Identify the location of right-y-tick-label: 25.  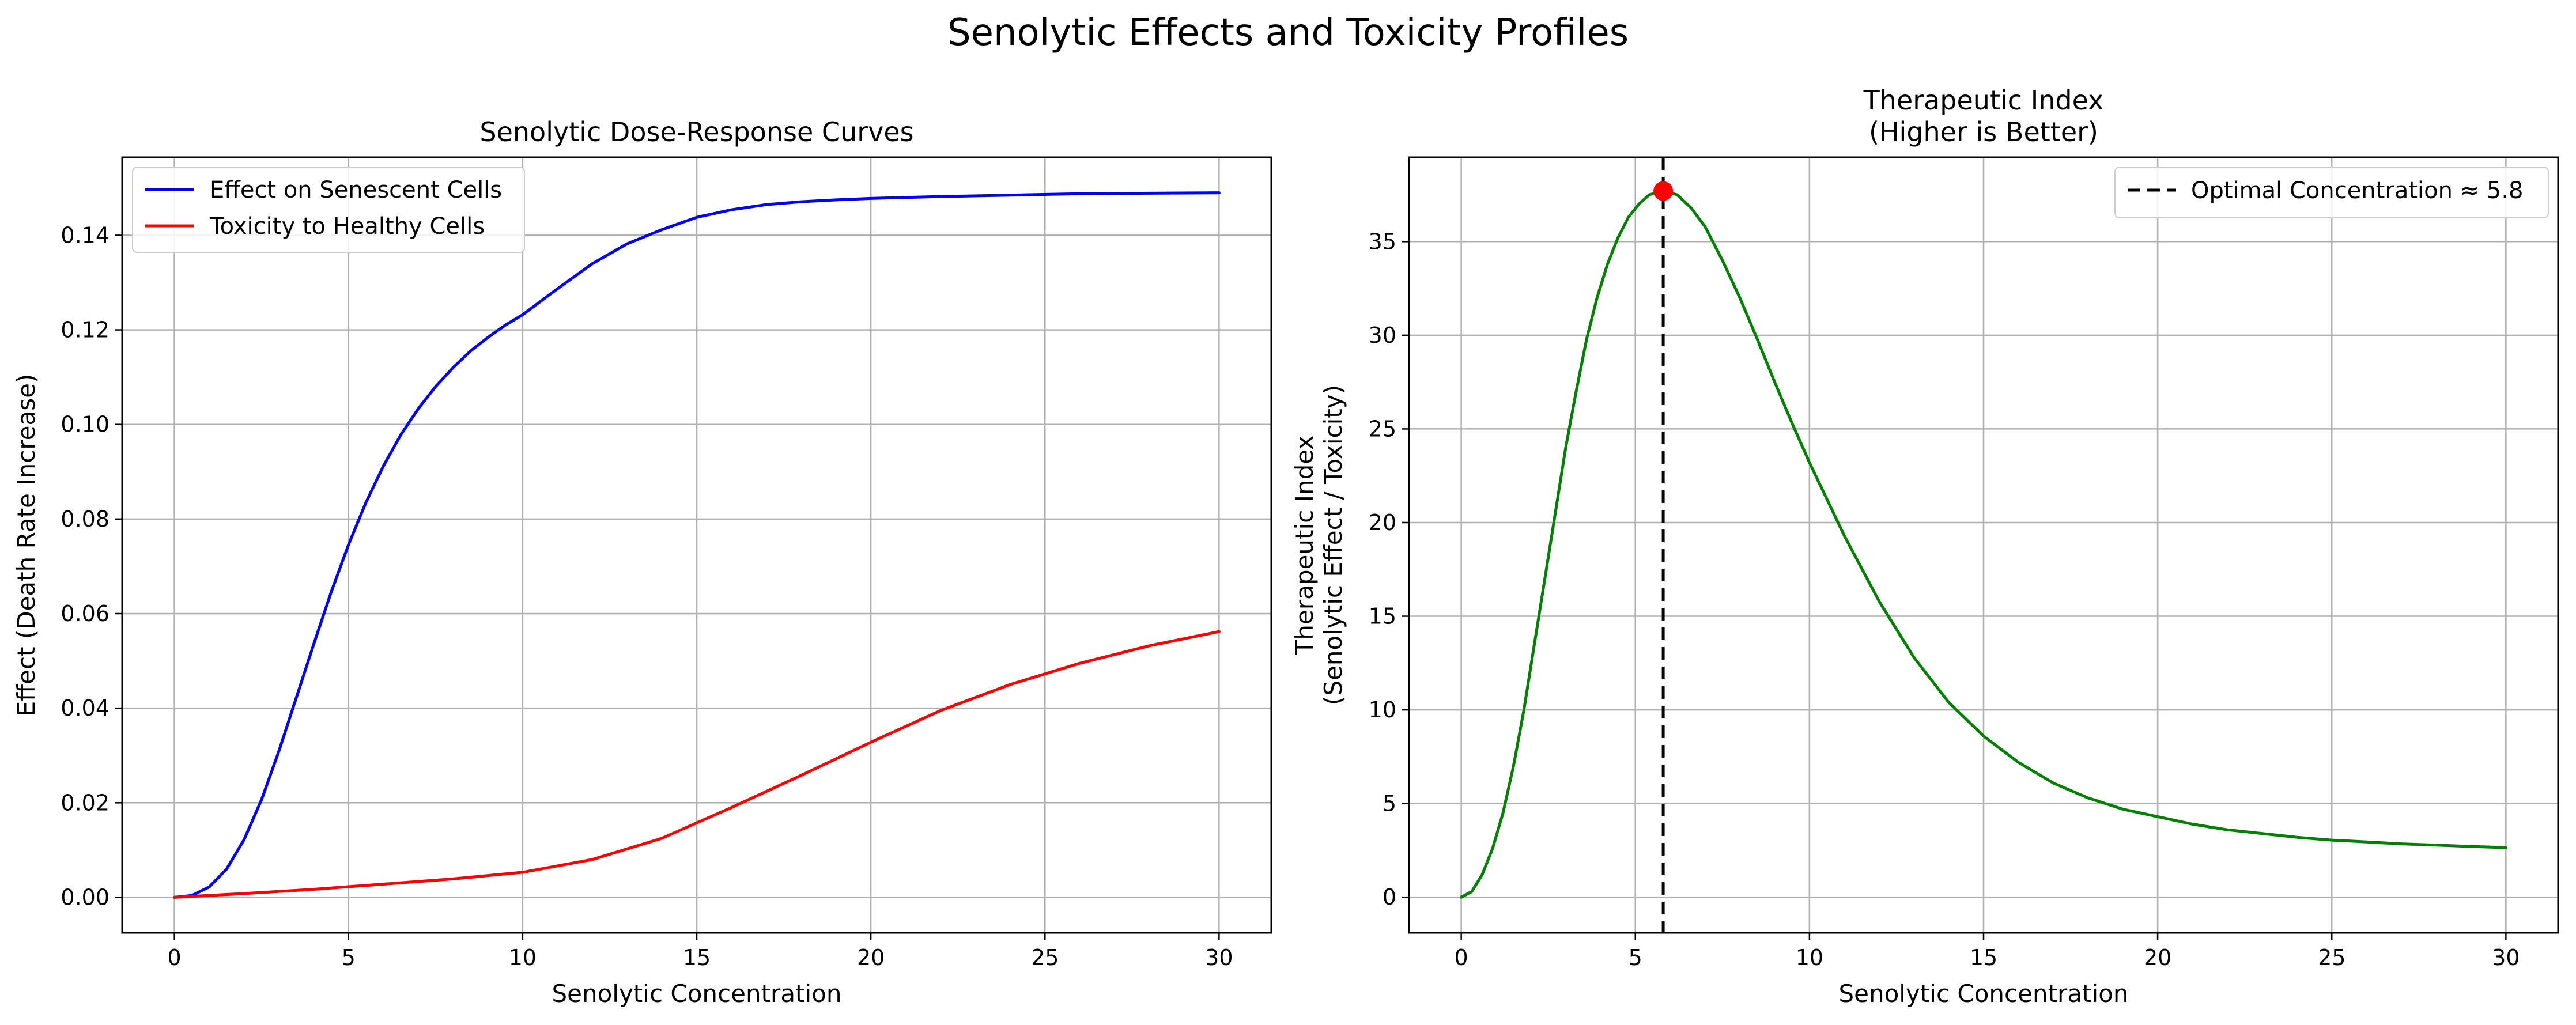
(1382, 428).